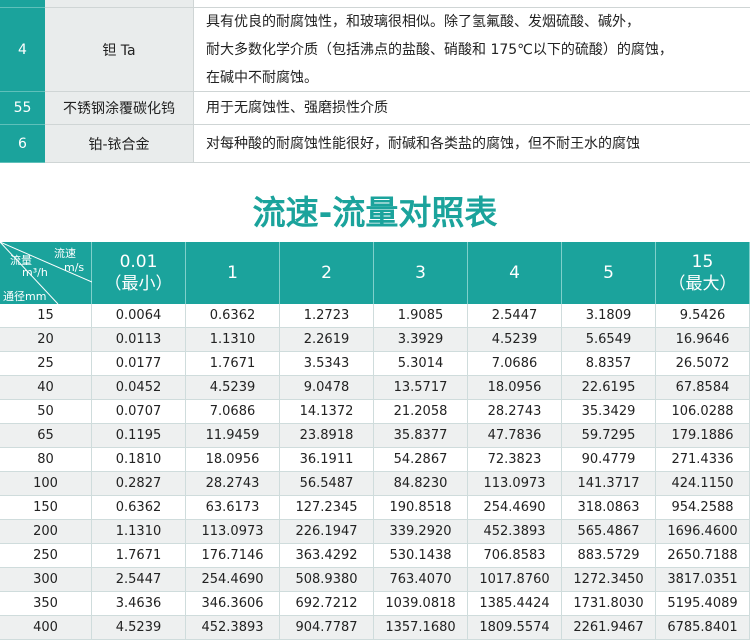 The image size is (750, 640). Describe the element at coordinates (420, 459) in the screenshot. I see `flow-value: 54.2867` at that location.